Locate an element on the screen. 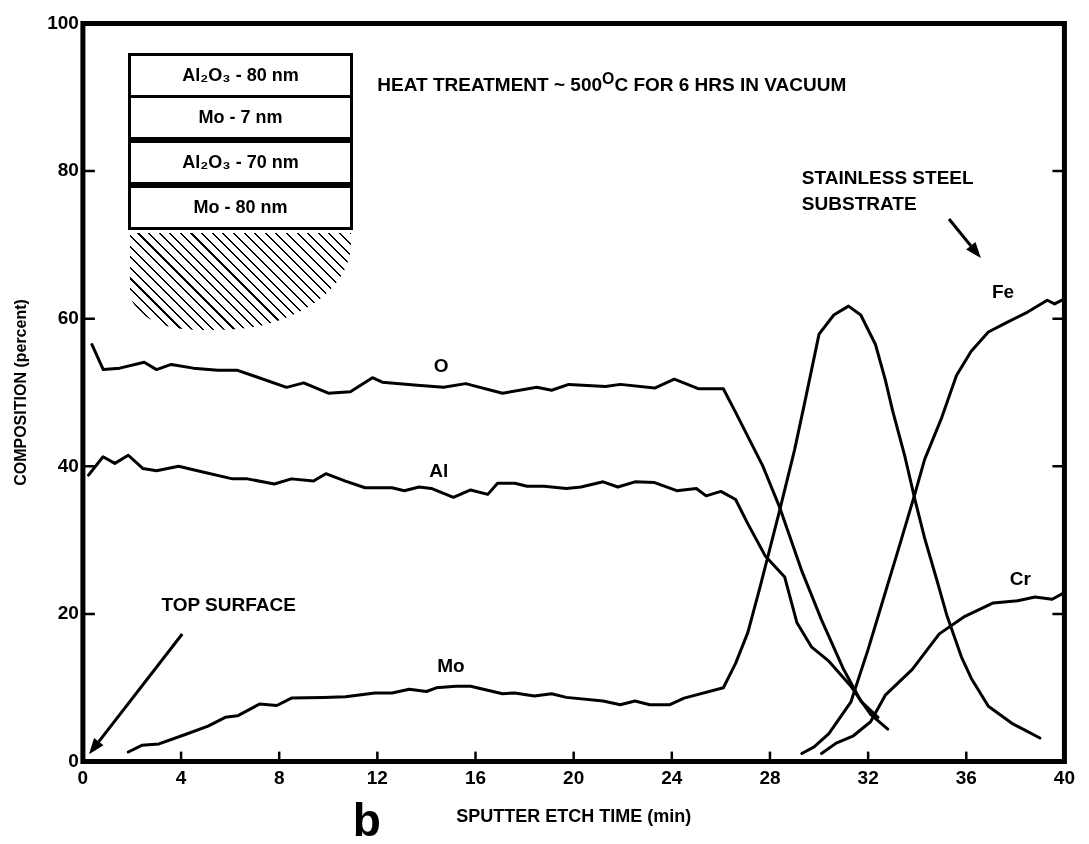 Image resolution: width=1089 pixels, height=844 pixels. x-tick-label: 40 is located at coordinates (1064, 778).